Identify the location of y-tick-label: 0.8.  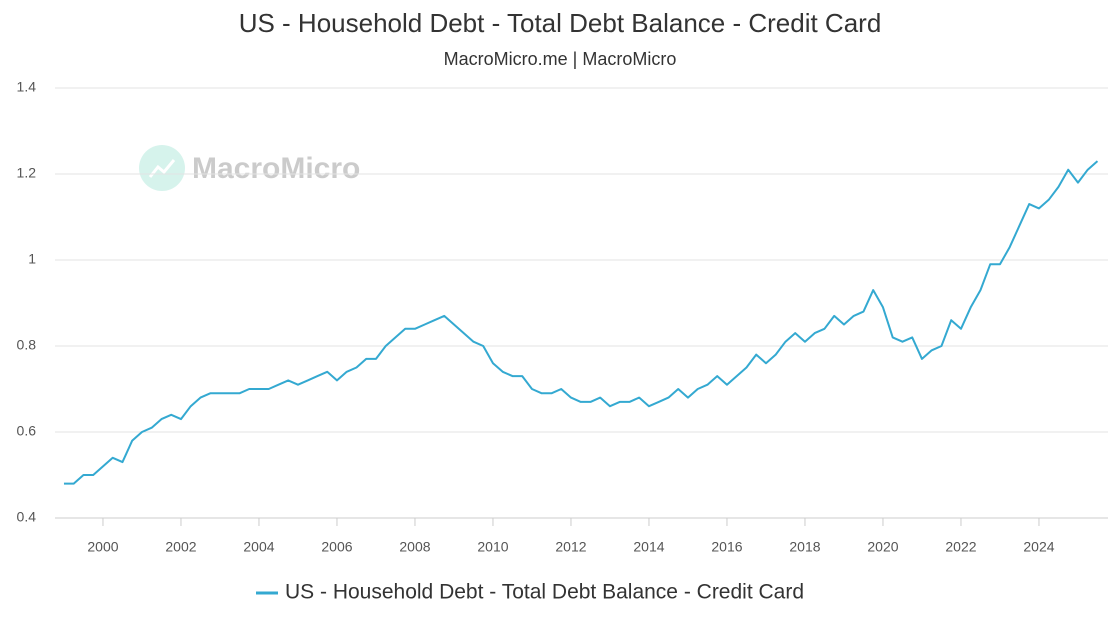
(27, 345).